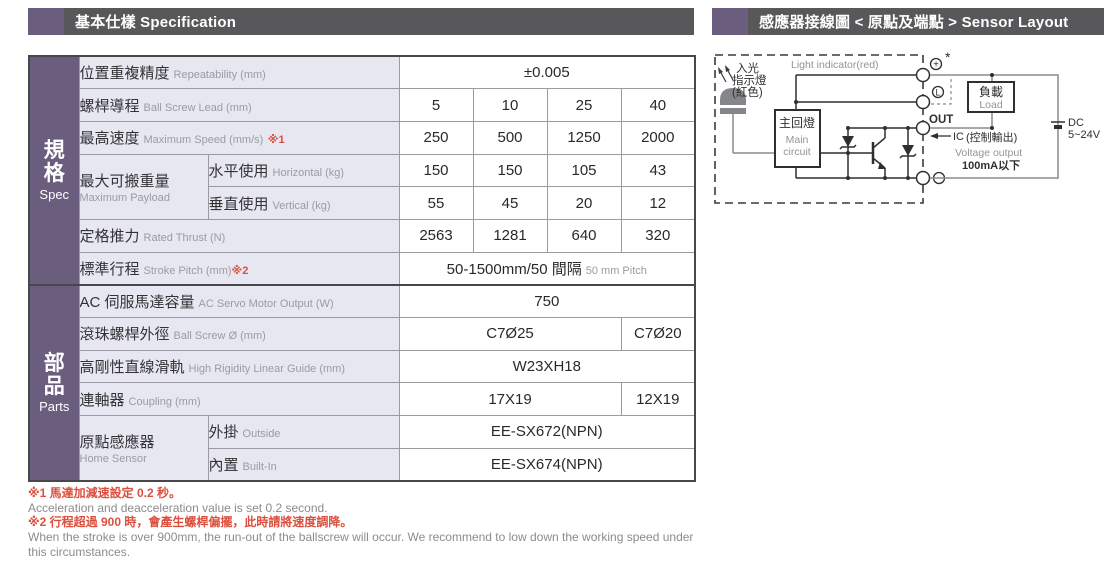  Describe the element at coordinates (1076, 123) in the screenshot. I see `dc-label: DC` at that location.